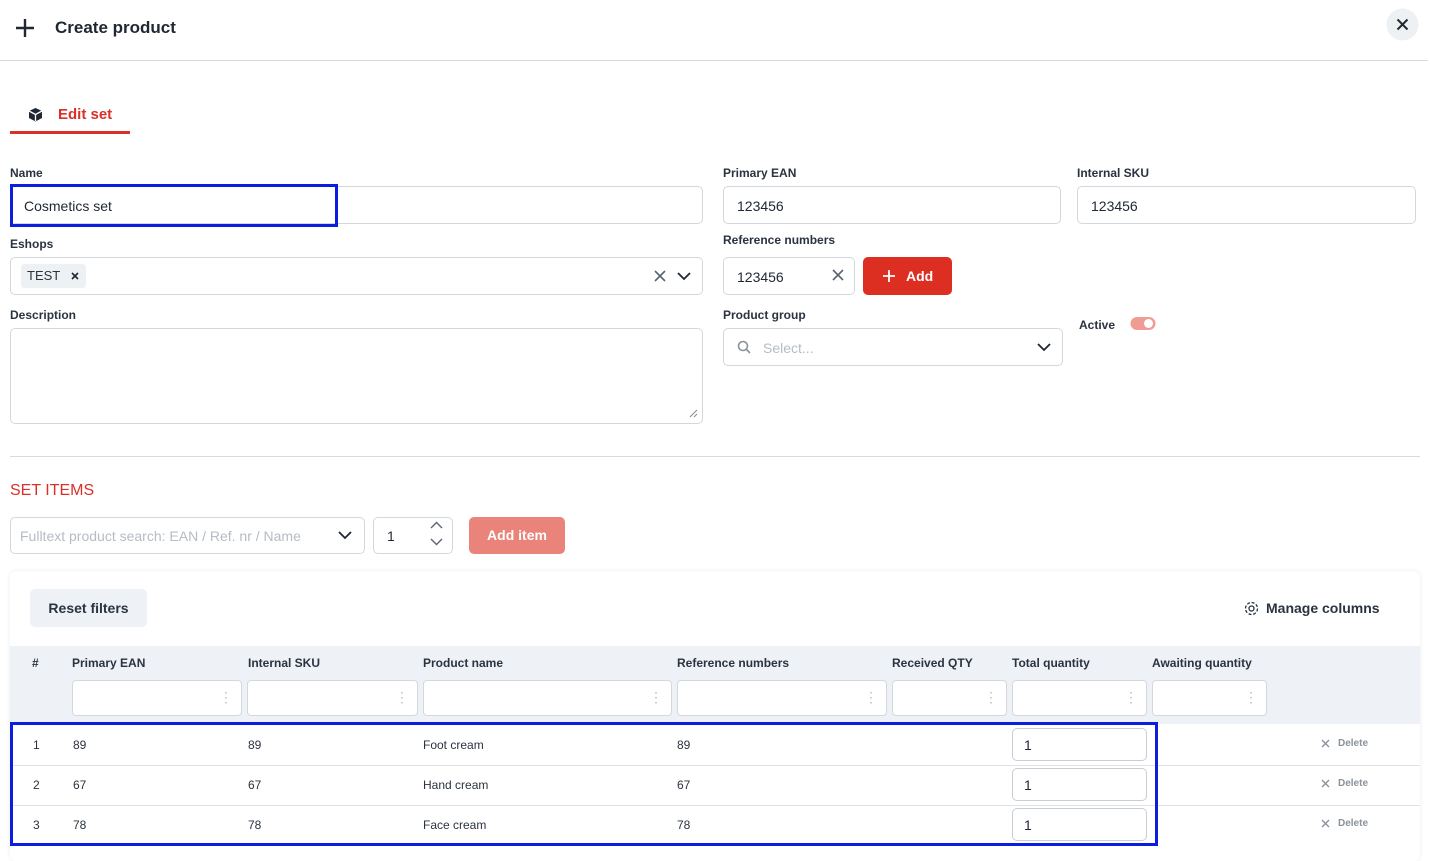 The image size is (1430, 861). I want to click on input-value: Cosmetics set, so click(68, 206).